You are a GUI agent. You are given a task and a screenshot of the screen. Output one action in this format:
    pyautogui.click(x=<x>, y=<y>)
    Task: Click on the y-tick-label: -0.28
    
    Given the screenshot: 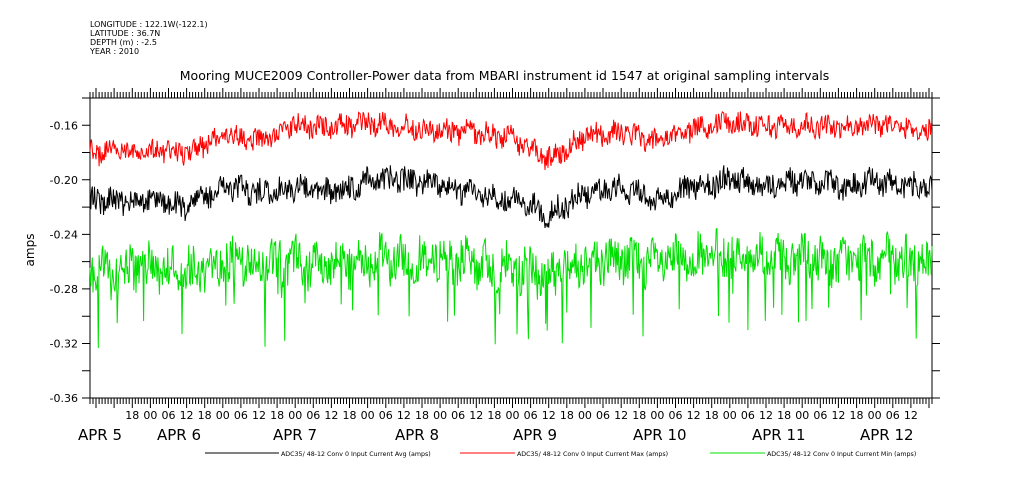 What is the action you would take?
    pyautogui.click(x=64, y=289)
    